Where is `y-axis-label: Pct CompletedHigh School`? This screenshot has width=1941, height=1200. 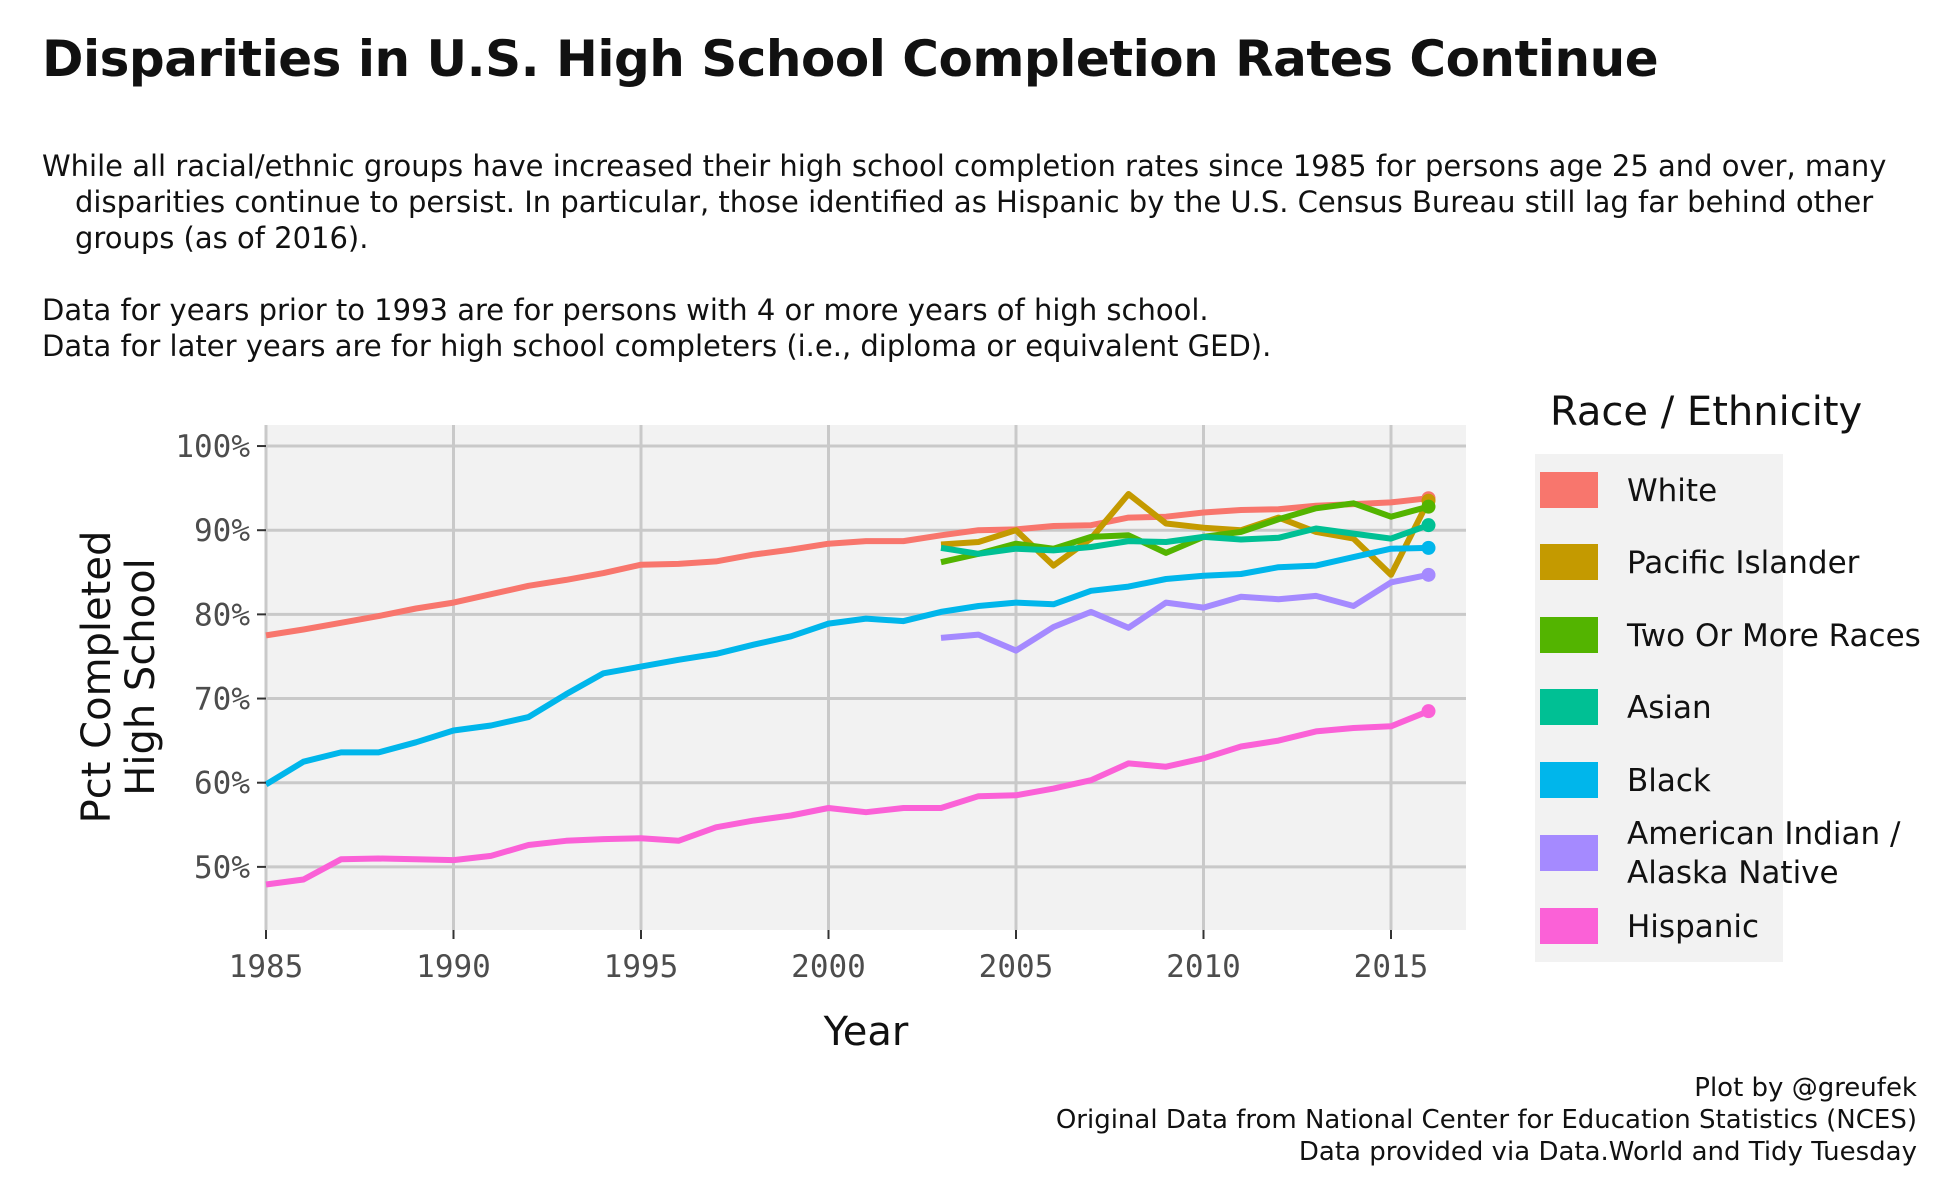 y-axis-label: Pct CompletedHigh School is located at coordinates (119, 677).